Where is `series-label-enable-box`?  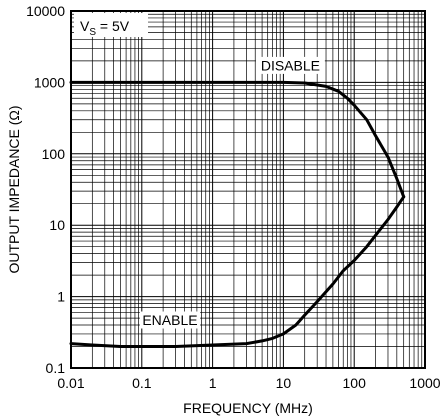
series-label-enable-box is located at coordinates (170, 320).